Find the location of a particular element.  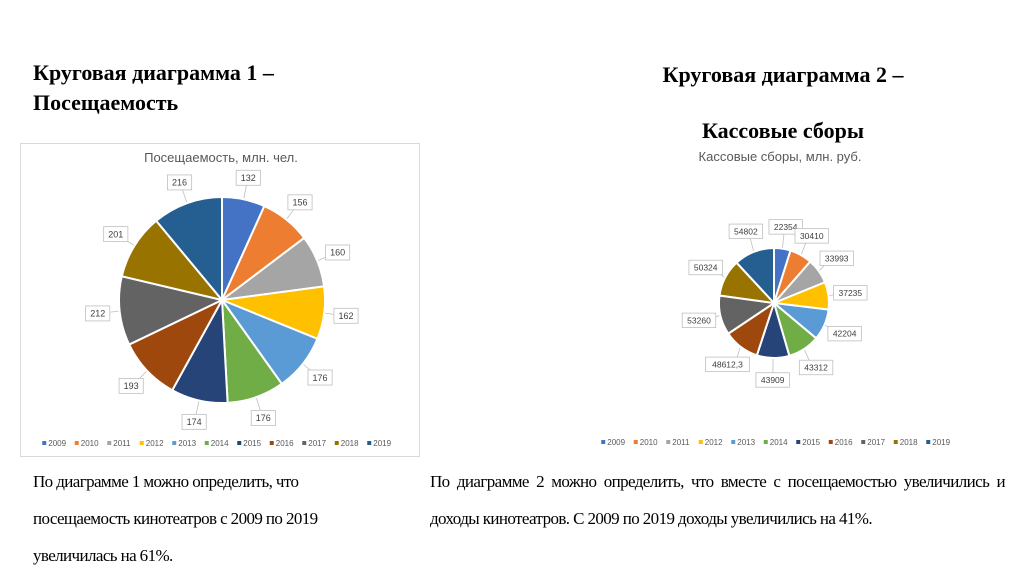

data-label-2013: 176 is located at coordinates (320, 378).